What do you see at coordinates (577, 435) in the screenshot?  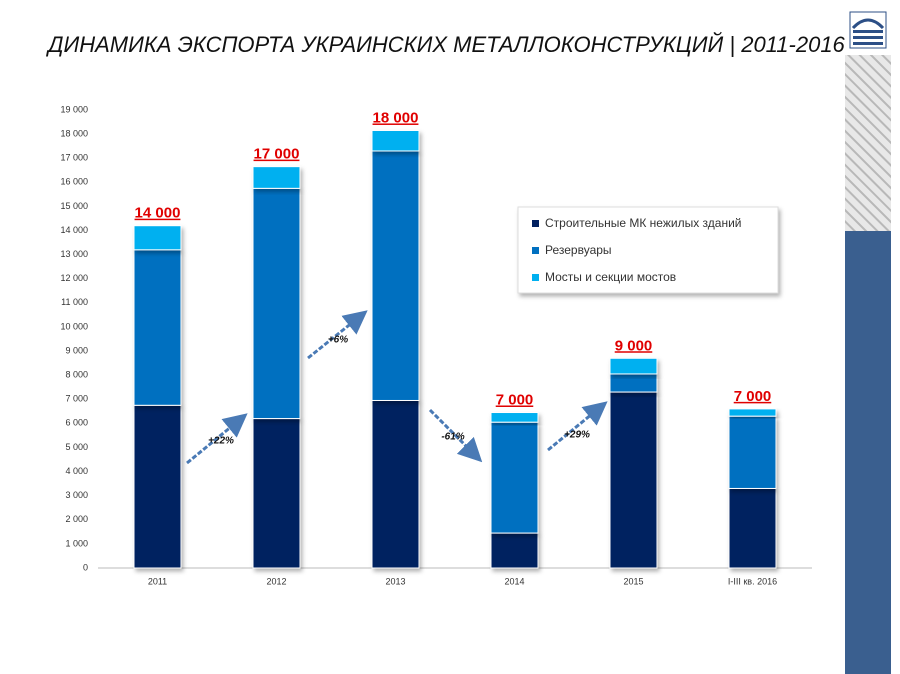 I see `growth-label: +29%` at bounding box center [577, 435].